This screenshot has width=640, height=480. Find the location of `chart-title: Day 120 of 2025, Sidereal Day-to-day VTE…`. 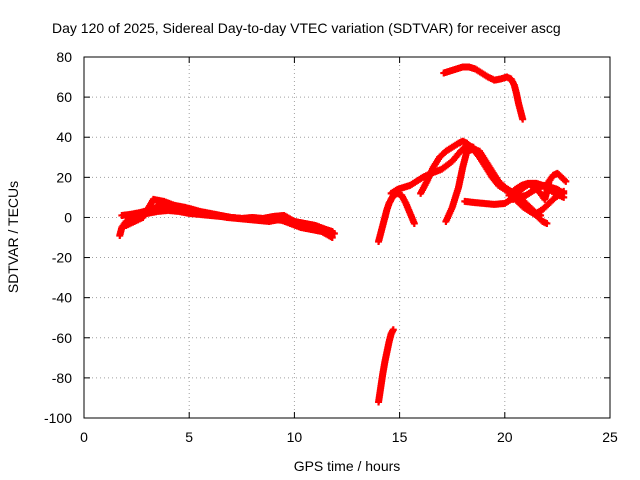

chart-title: Day 120 of 2025, Sidereal Day-to-day VTE… is located at coordinates (306, 28).